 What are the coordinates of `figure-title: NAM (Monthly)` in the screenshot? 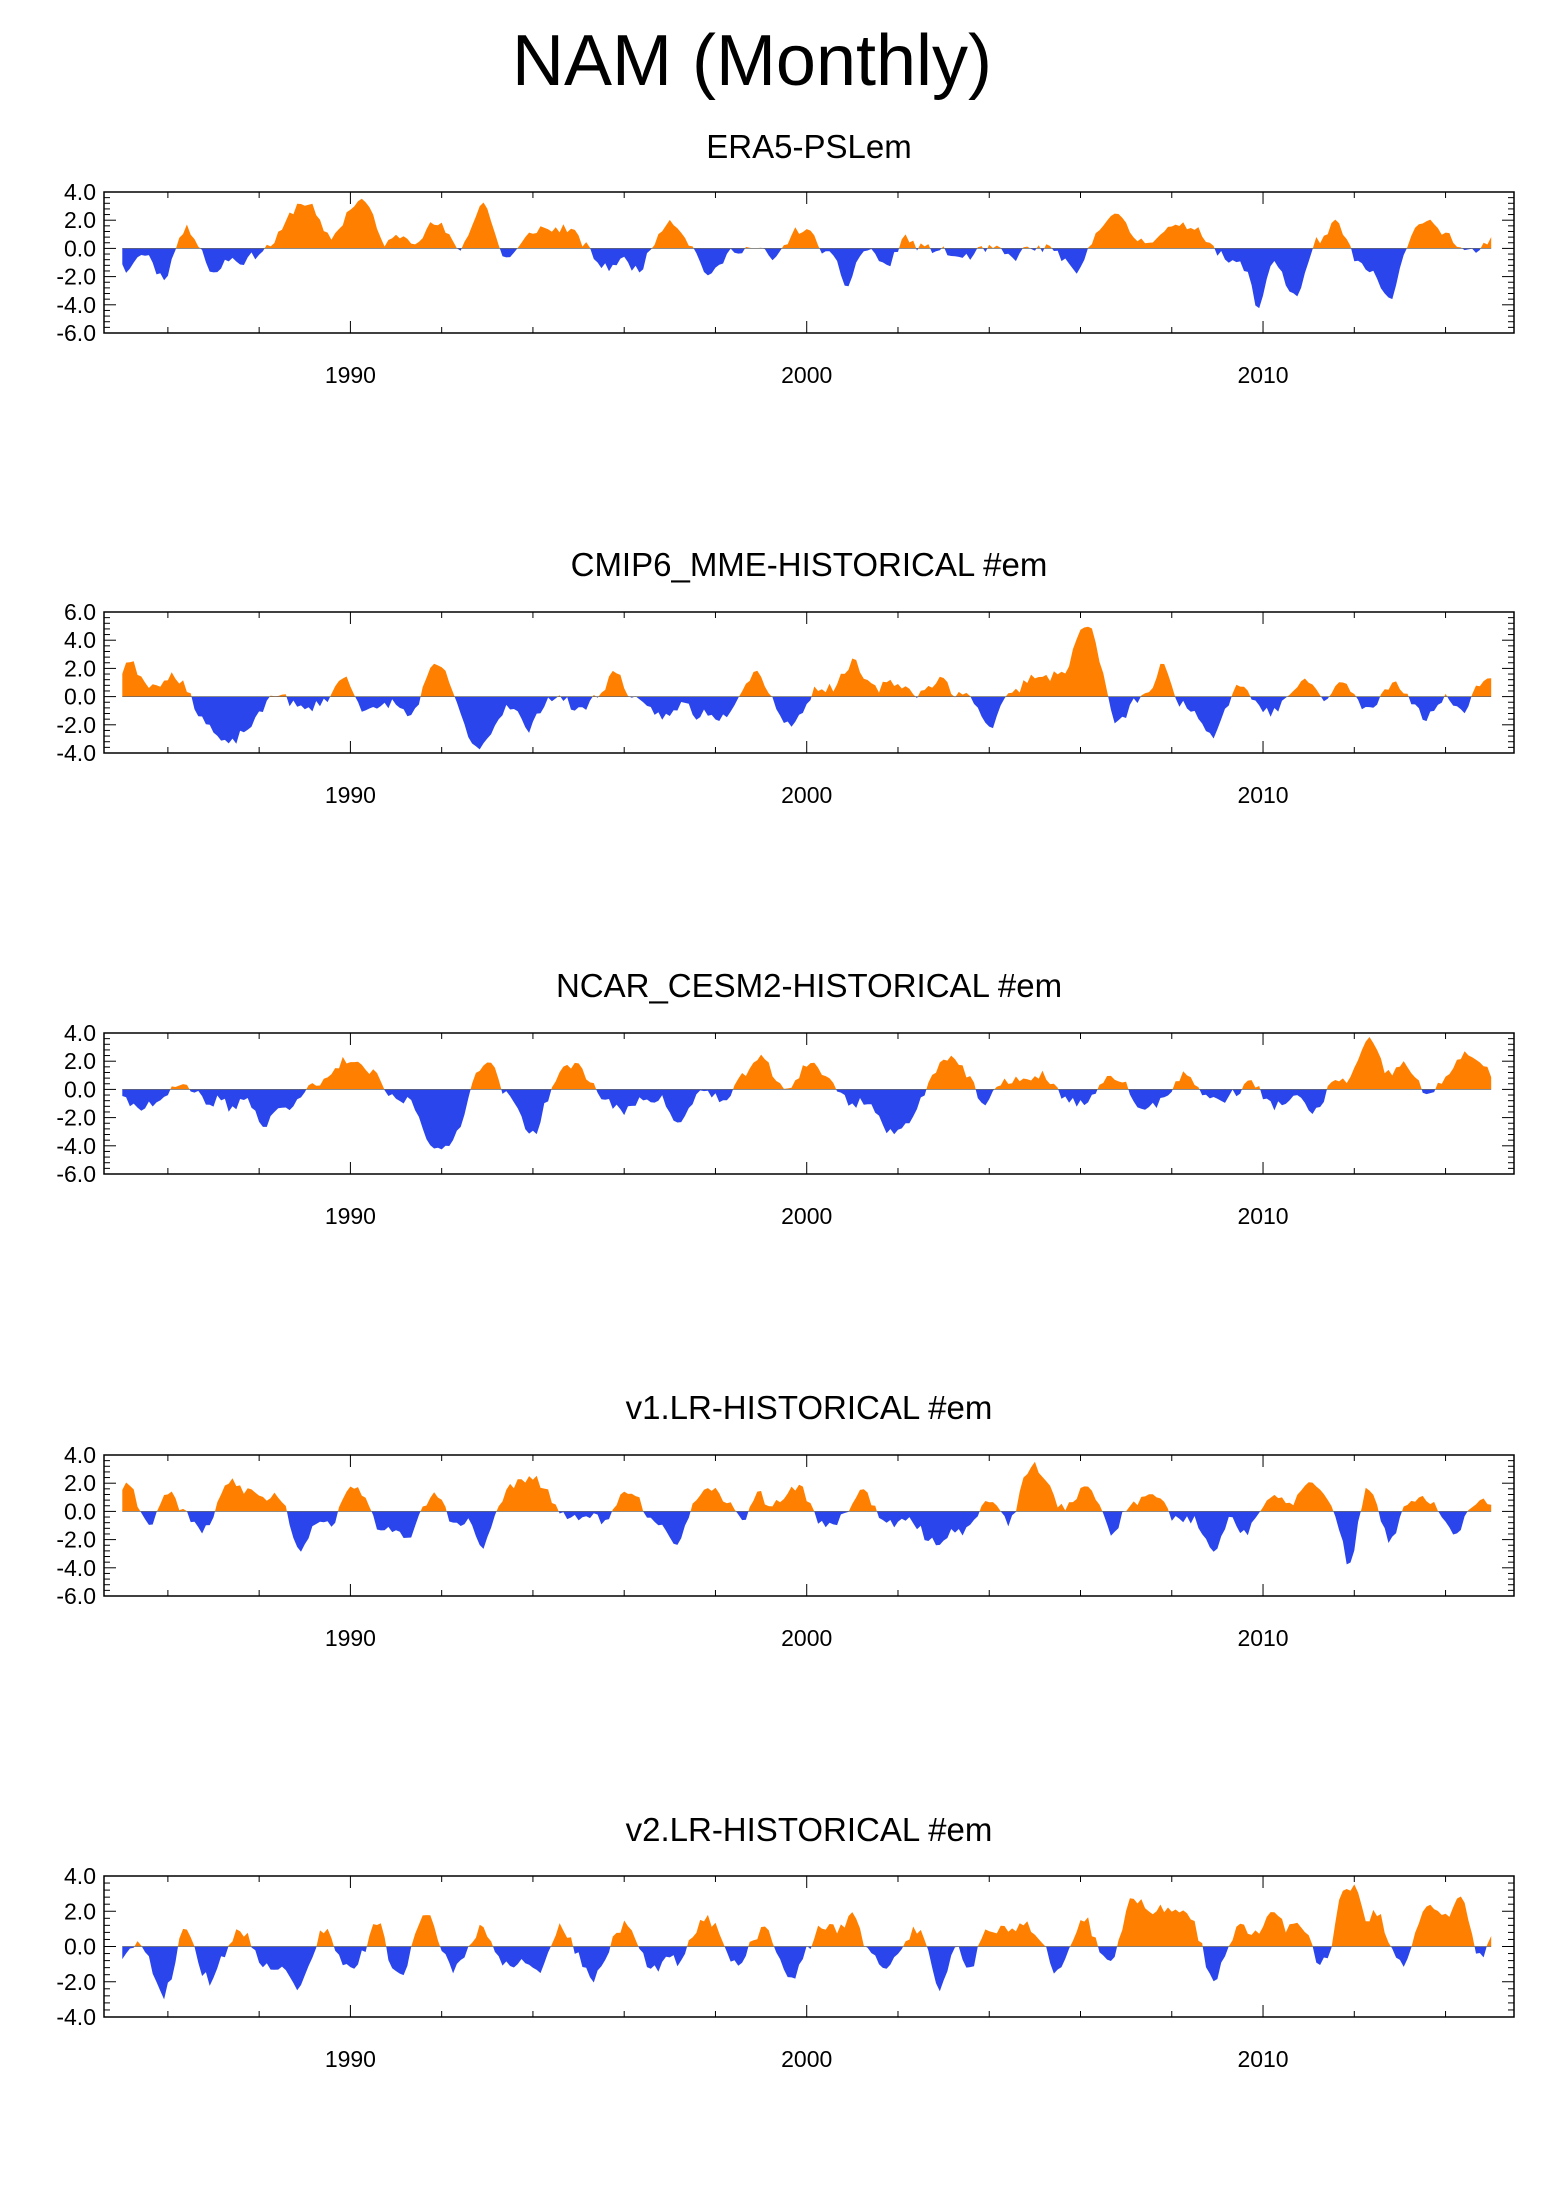 It's located at (752, 61).